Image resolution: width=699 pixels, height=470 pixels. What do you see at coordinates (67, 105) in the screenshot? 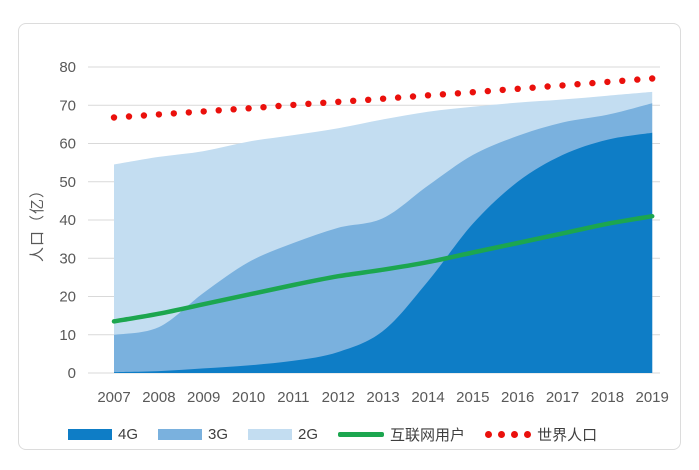
I see `svg-text: 70` at bounding box center [67, 105].